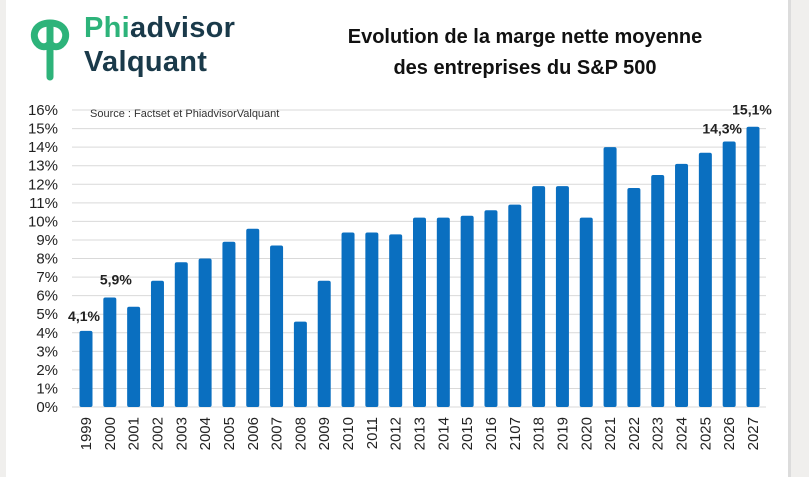  What do you see at coordinates (753, 267) in the screenshot?
I see `bar-2027` at bounding box center [753, 267].